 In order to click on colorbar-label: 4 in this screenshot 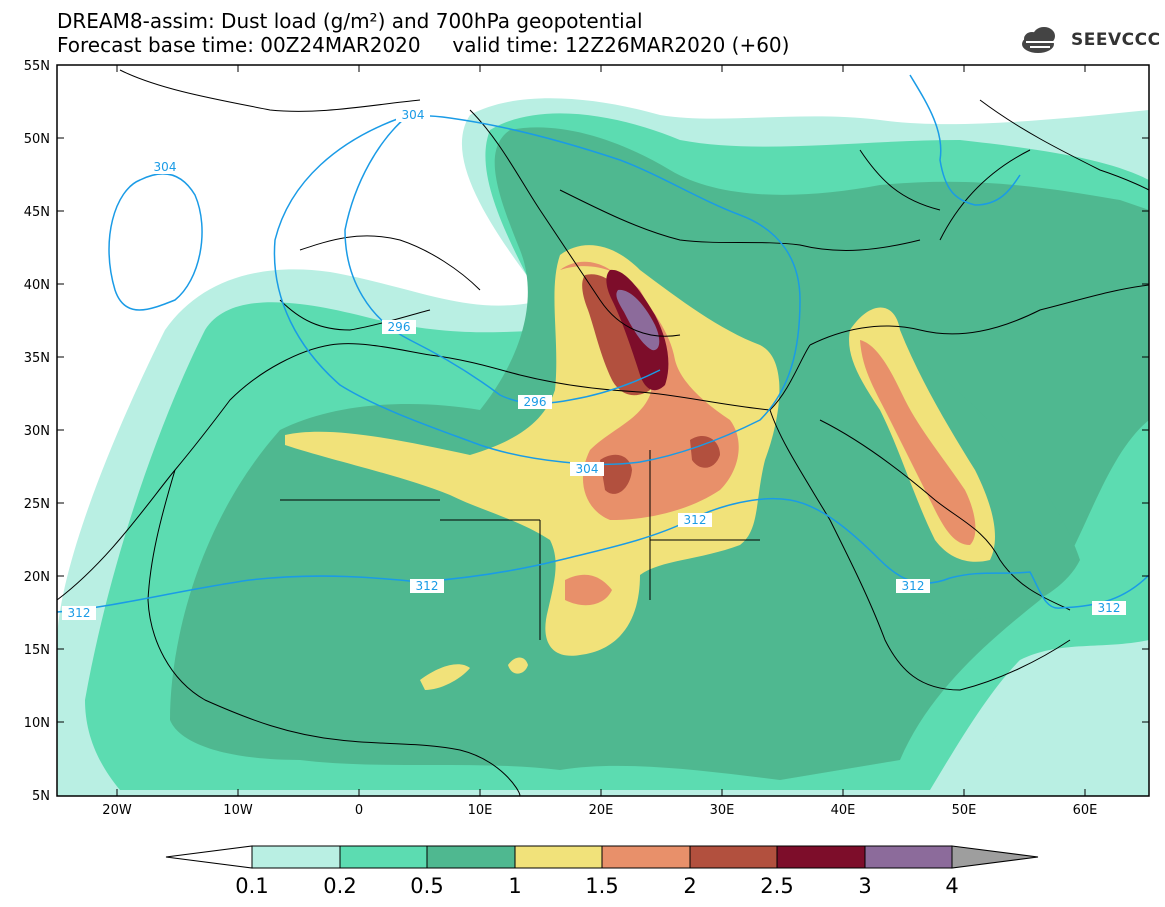, I will do `click(951, 886)`.